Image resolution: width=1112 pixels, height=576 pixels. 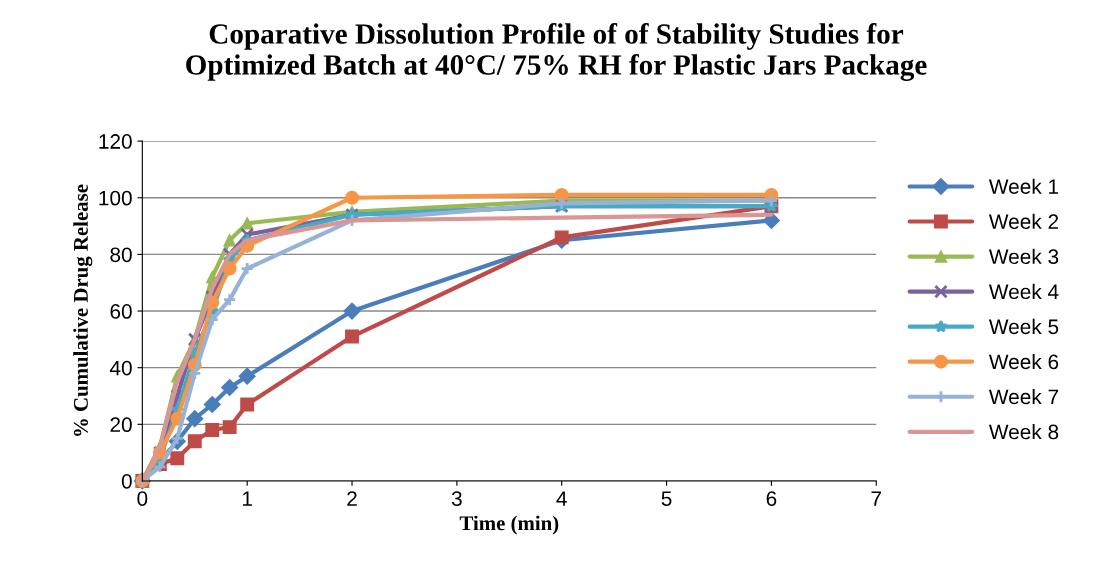 I want to click on x-tick-label: 0, so click(x=142, y=498).